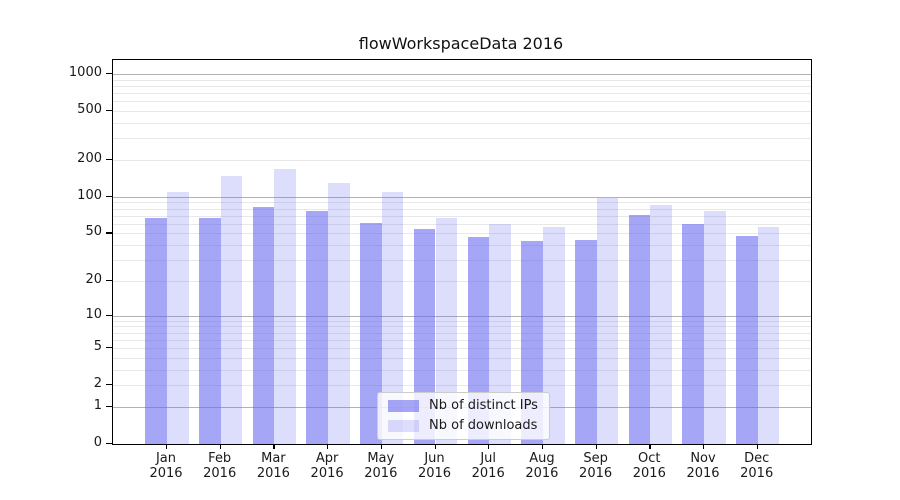 This screenshot has height=500, width=900. I want to click on x-axis-tick-label: Sep 2016, so click(596, 466).